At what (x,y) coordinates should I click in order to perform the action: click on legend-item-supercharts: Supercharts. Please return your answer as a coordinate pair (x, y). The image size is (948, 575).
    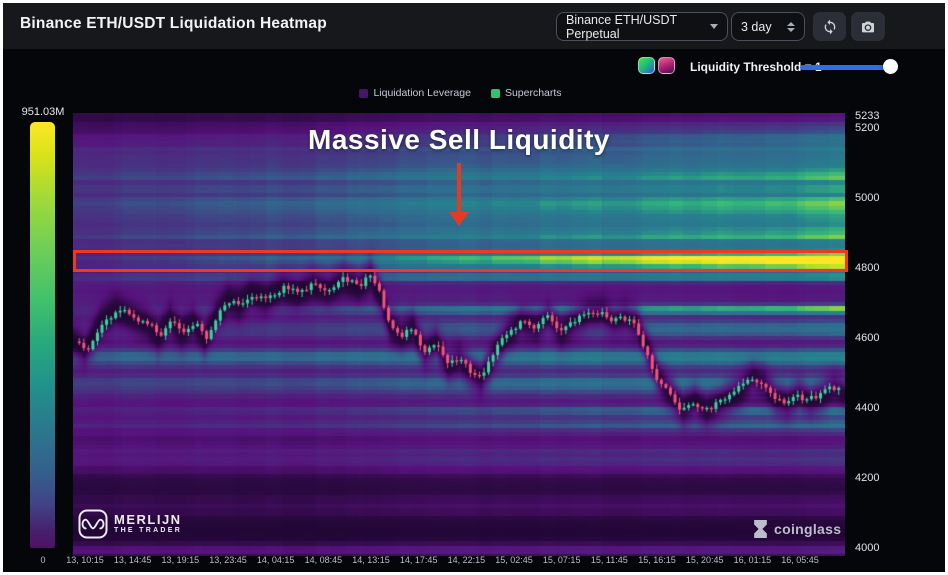
    Looking at the image, I should click on (526, 93).